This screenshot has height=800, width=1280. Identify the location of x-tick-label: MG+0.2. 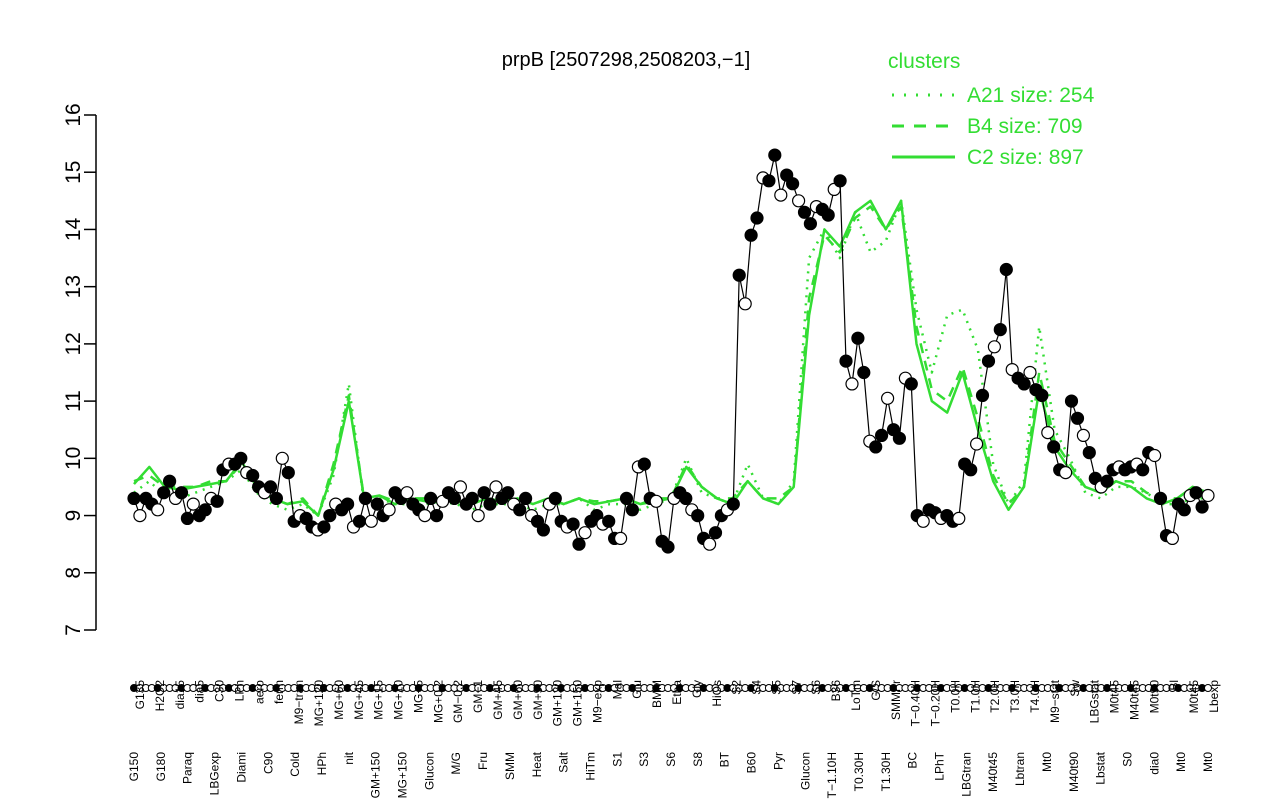
(438, 701).